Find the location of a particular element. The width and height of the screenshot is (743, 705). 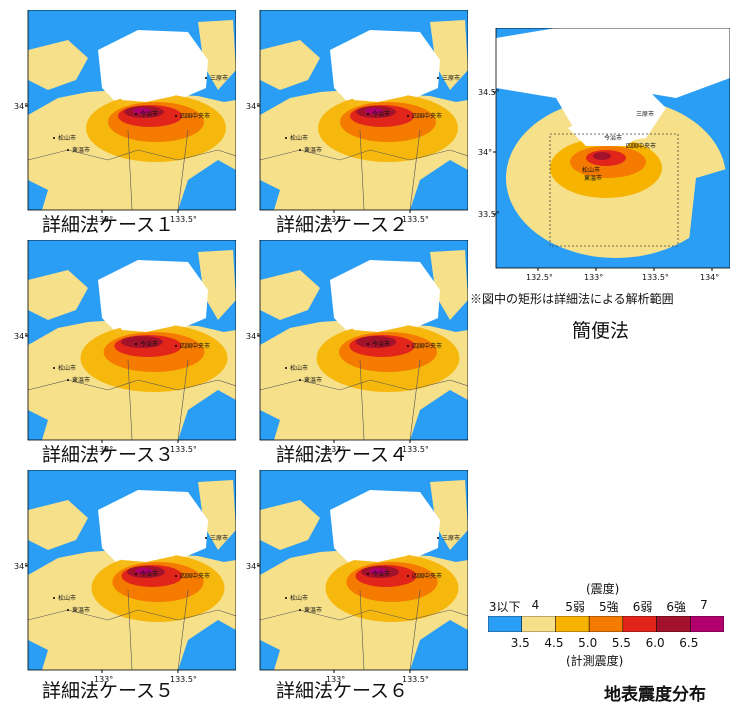

analysis-range-note: ※図中の矩形は詳細法による解析範囲 is located at coordinates (572, 299).